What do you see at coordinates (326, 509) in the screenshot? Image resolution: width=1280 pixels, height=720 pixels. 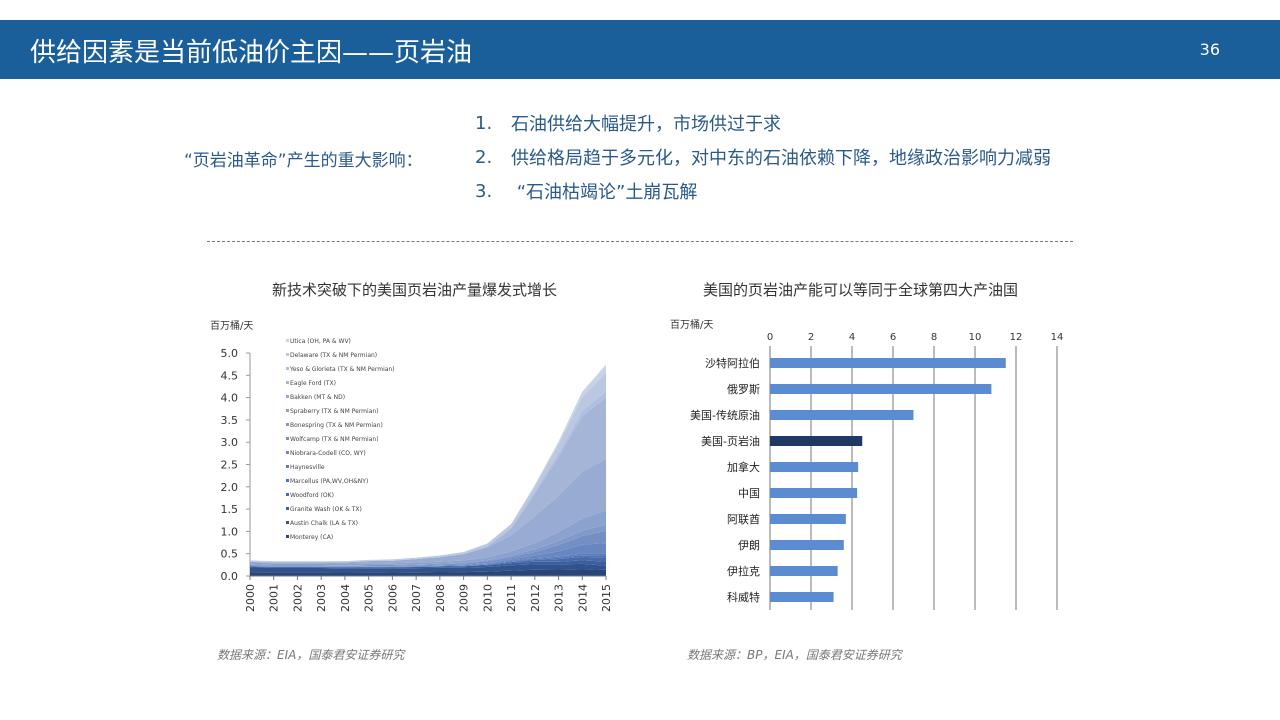 I see `legend-entry: Granite Wash (OK & TX)` at bounding box center [326, 509].